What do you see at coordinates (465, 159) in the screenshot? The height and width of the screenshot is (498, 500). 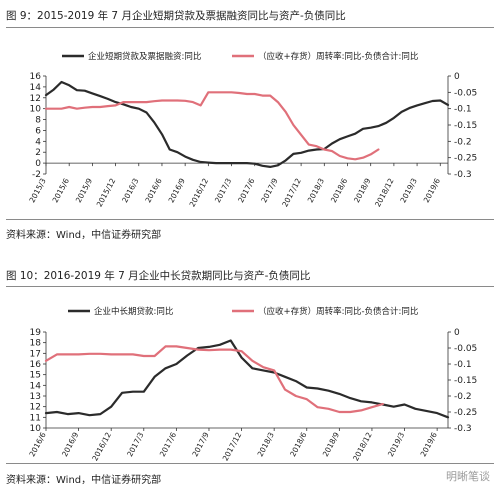 I see `fig9-right-tick-label: -0.25` at bounding box center [465, 159].